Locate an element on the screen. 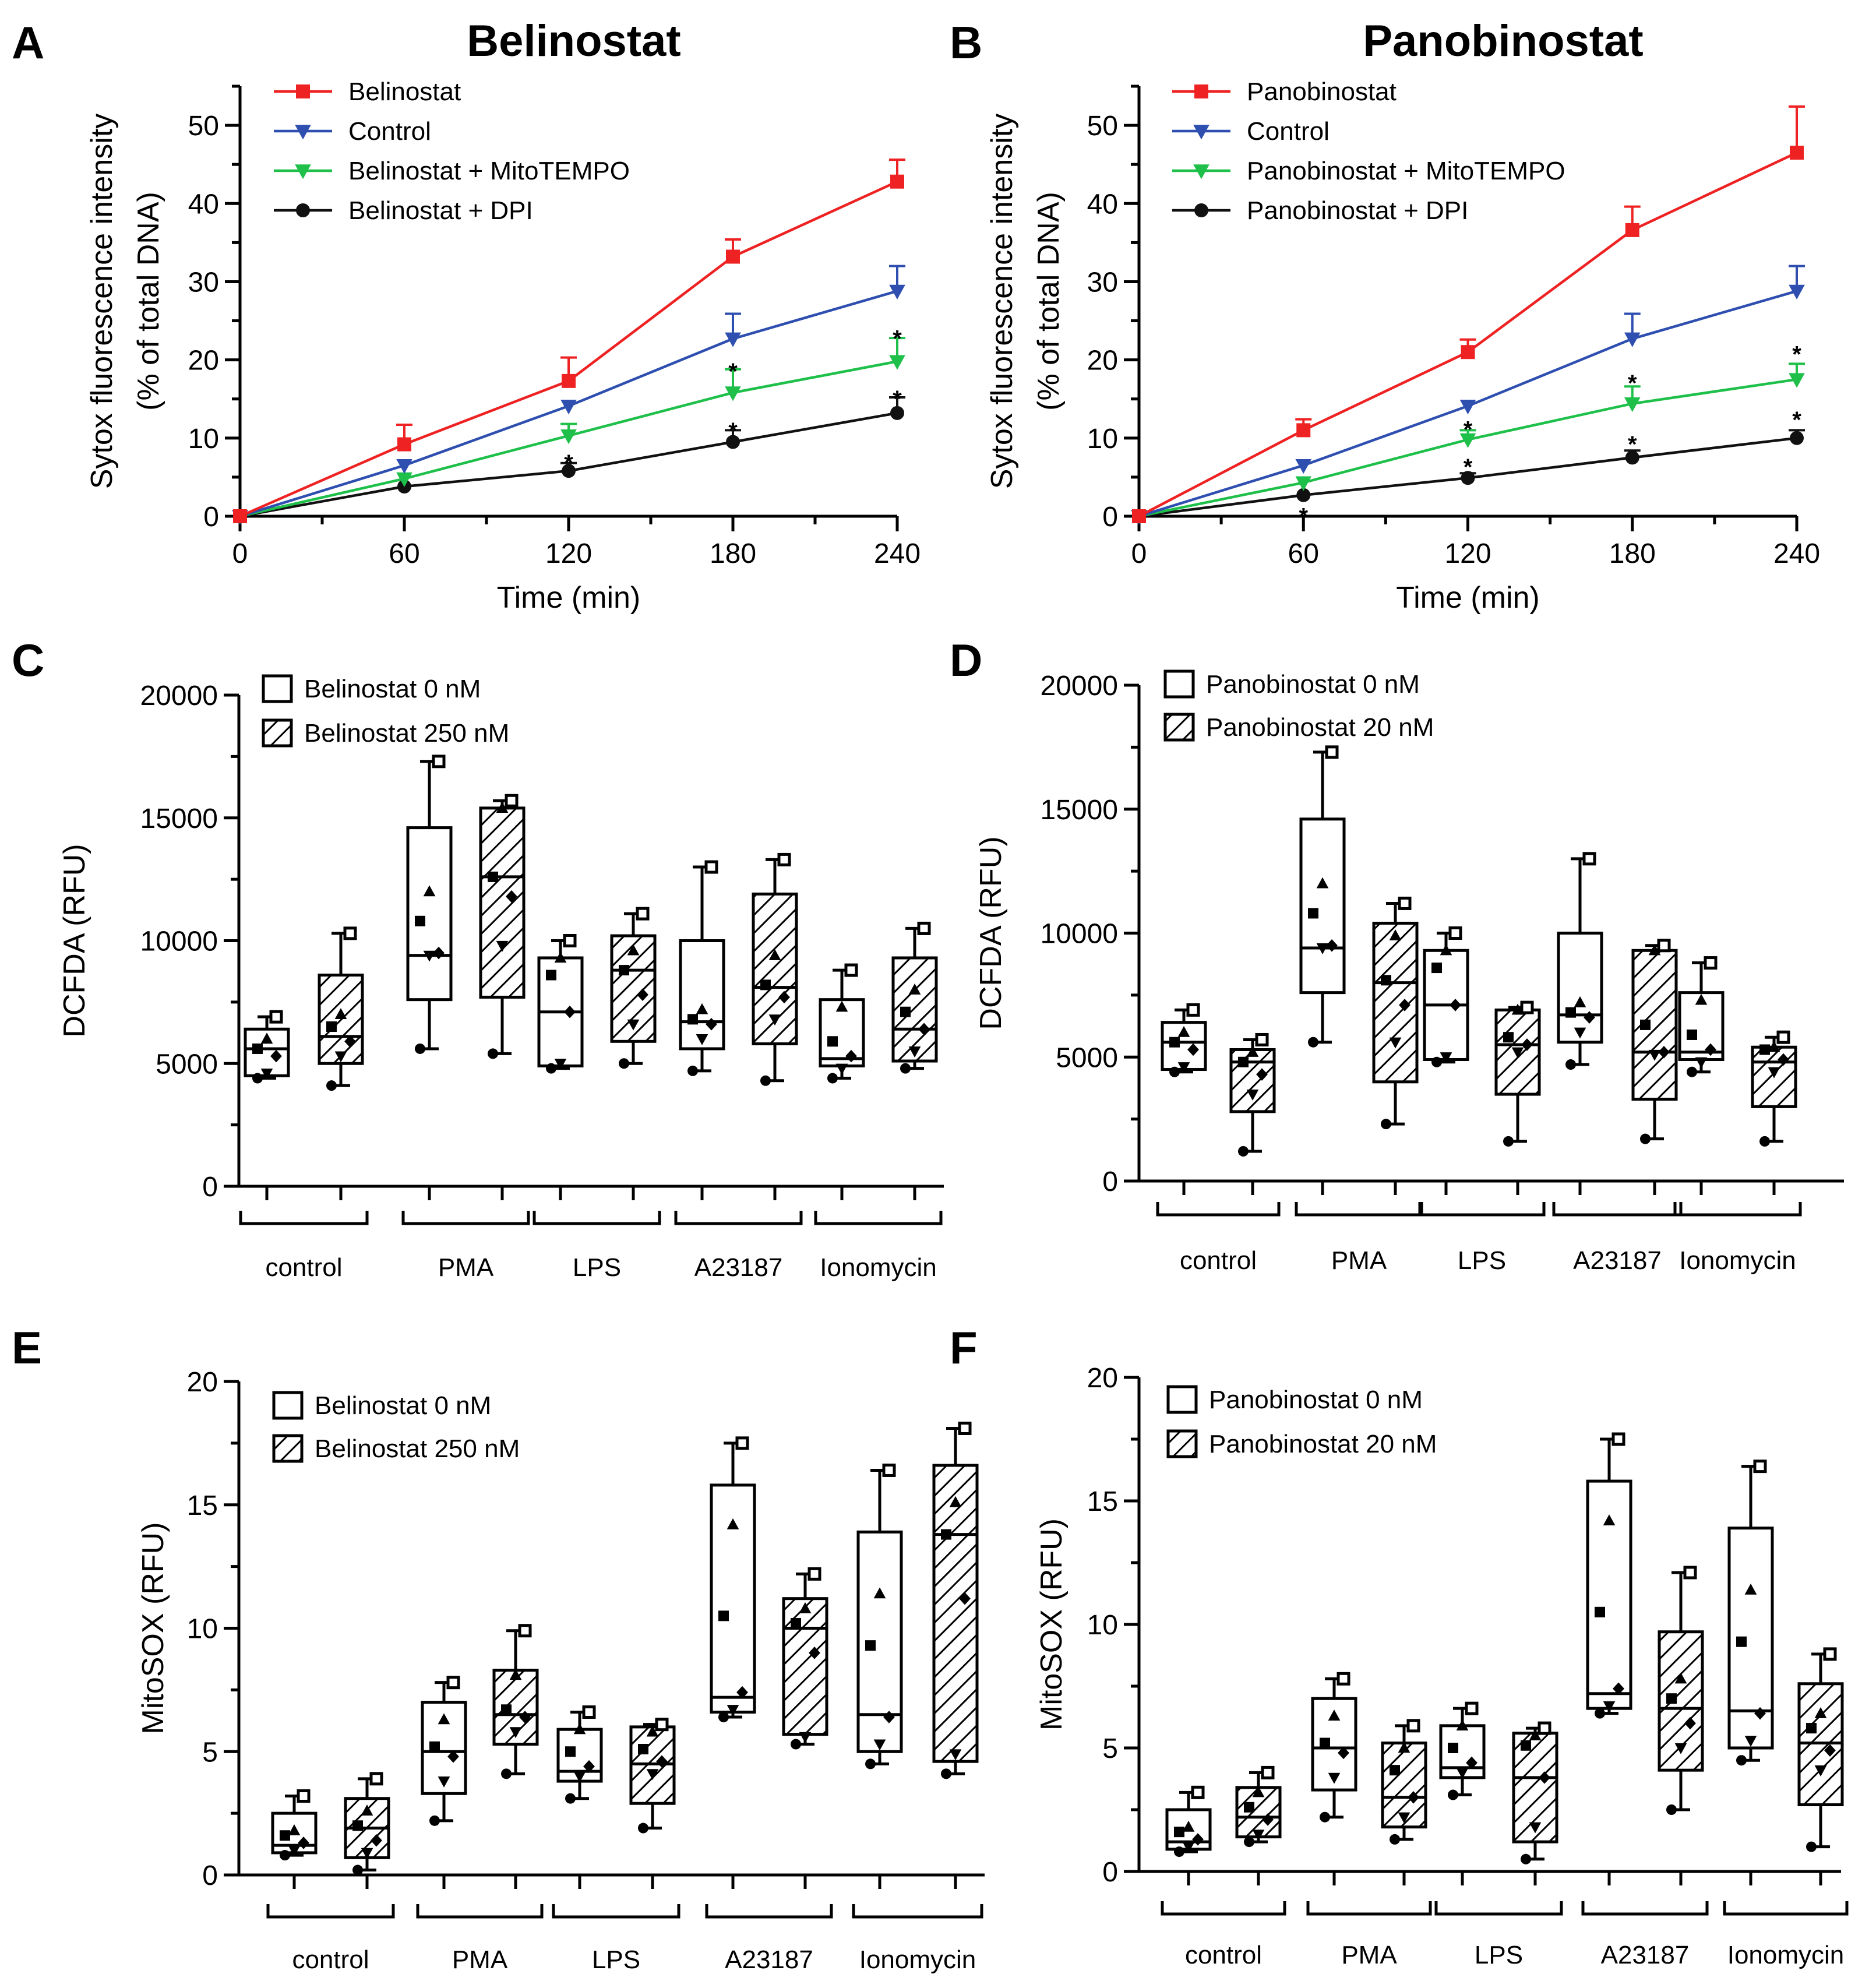 The height and width of the screenshot is (1988, 1876). box-control-untreated is located at coordinates (294, 1839).